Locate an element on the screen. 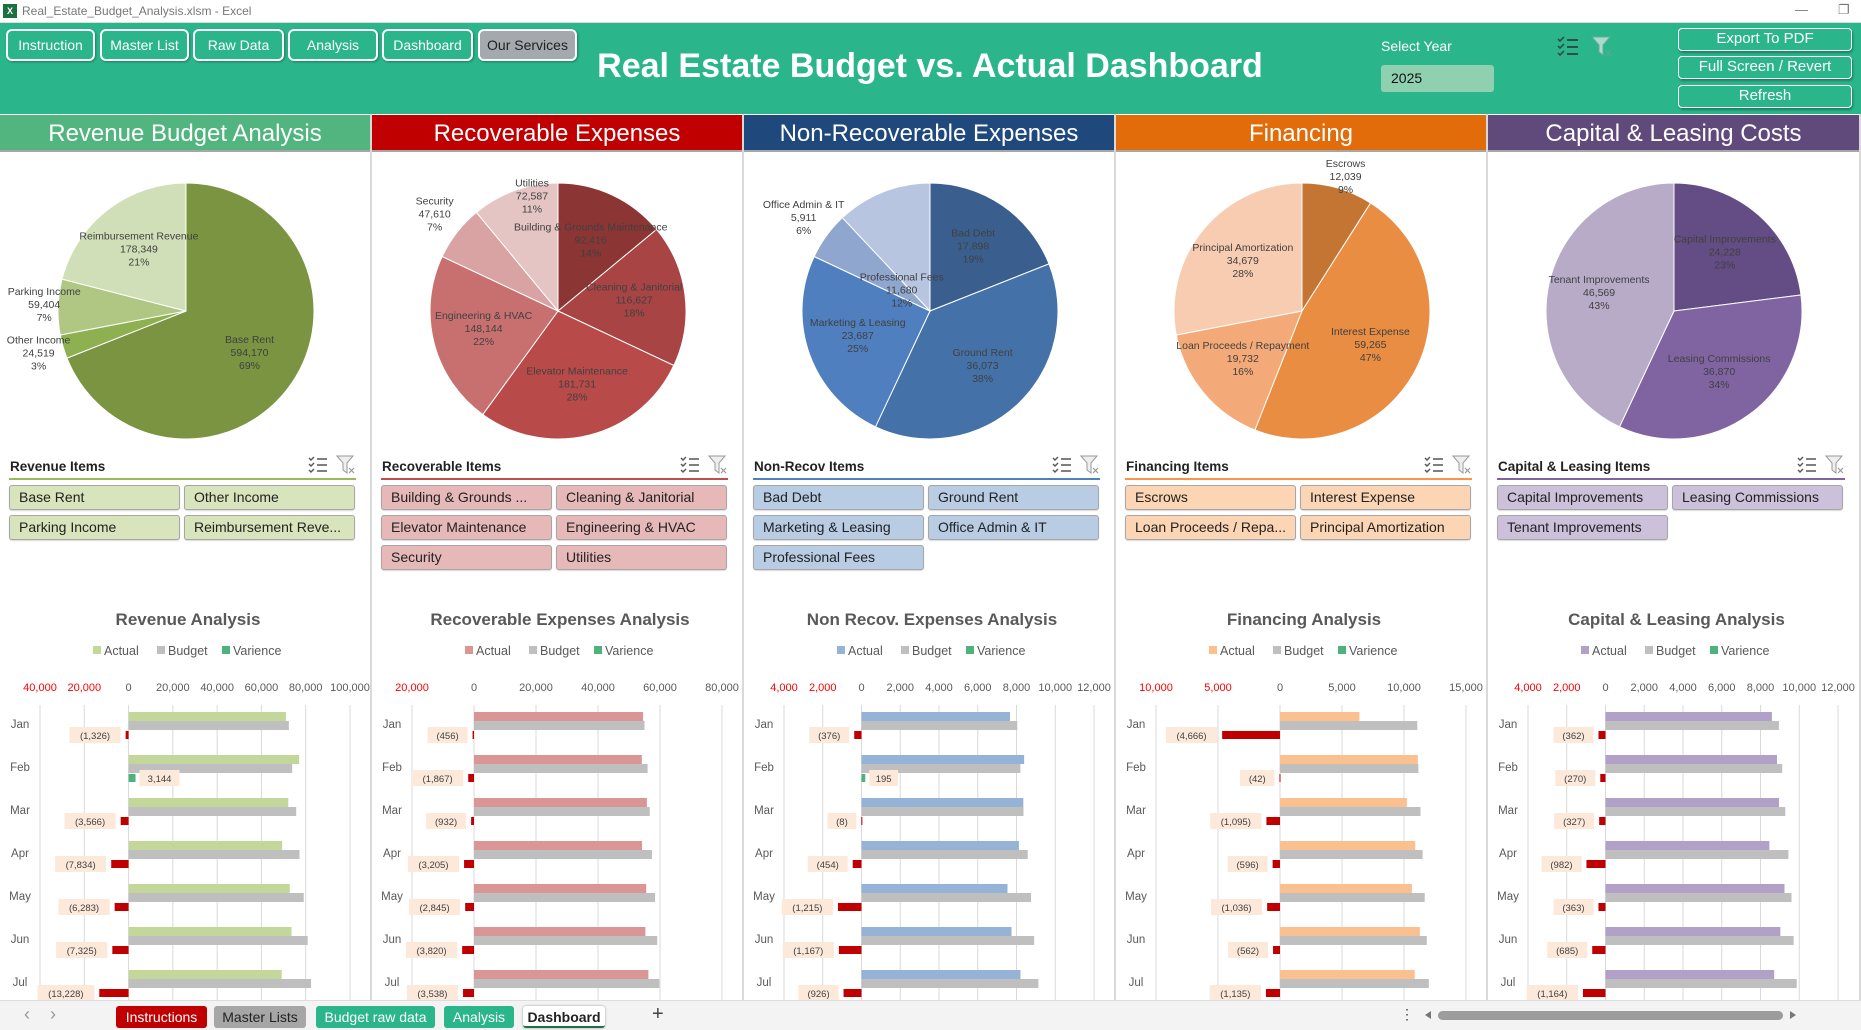  pie-slice-capital-improvements is located at coordinates (1737, 247).